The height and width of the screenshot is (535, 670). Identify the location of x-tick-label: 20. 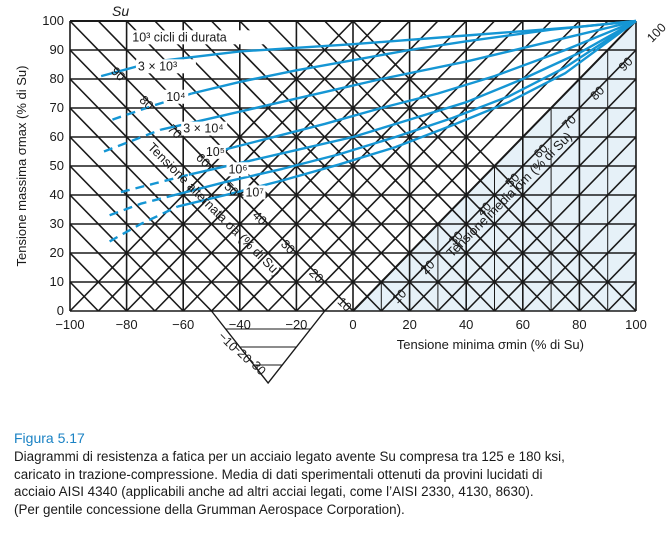
(409, 324).